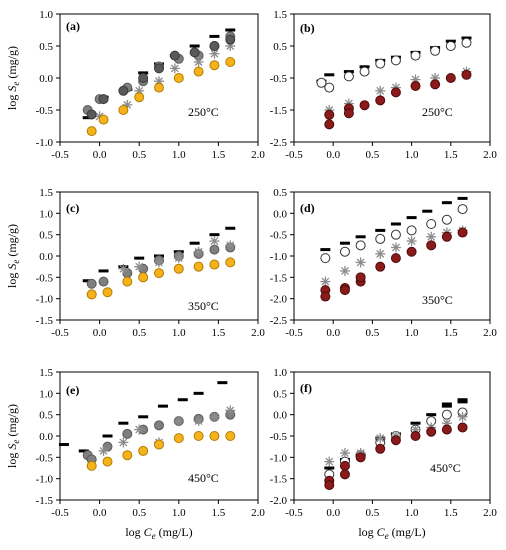 The width and height of the screenshot is (506, 550). Describe the element at coordinates (46, 373) in the screenshot. I see `y-tick-label: 1.5` at that location.